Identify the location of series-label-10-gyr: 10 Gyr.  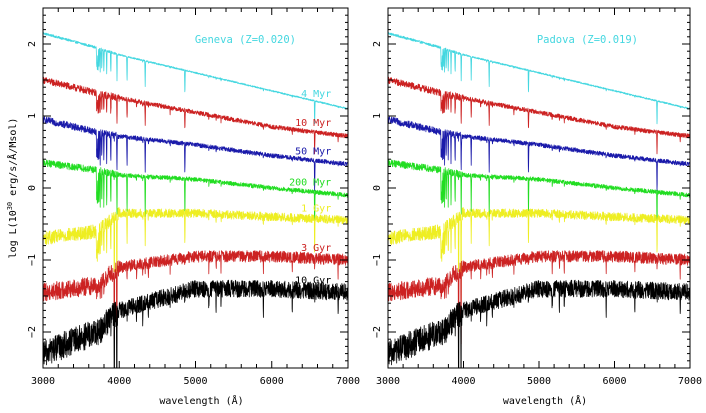
(313, 281).